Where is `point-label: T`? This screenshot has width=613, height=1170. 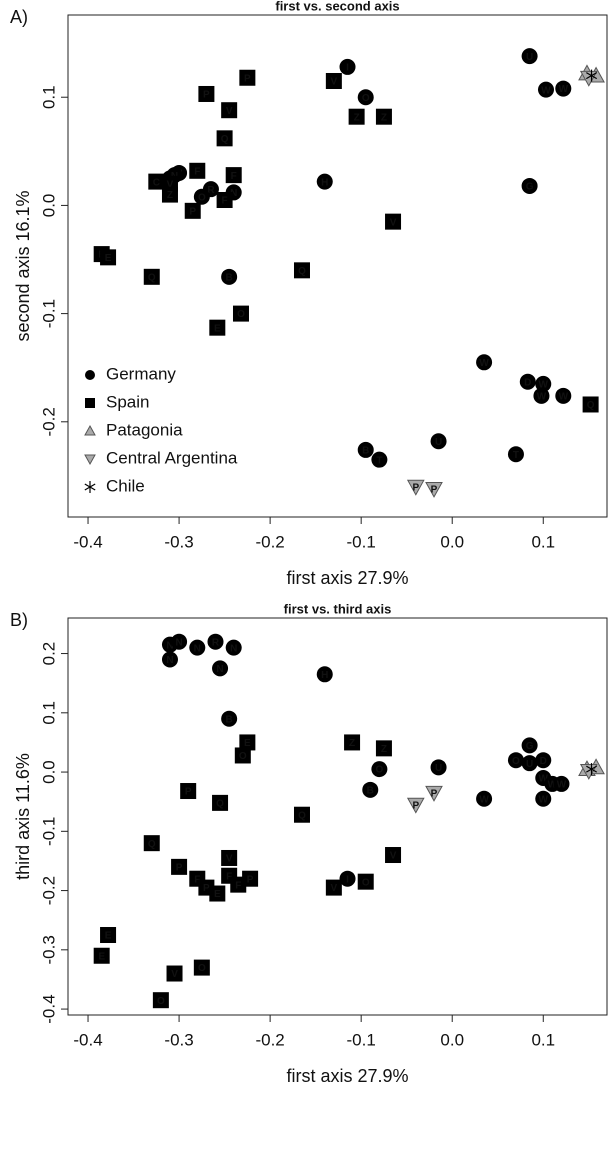
point-label: T is located at coordinates (516, 455).